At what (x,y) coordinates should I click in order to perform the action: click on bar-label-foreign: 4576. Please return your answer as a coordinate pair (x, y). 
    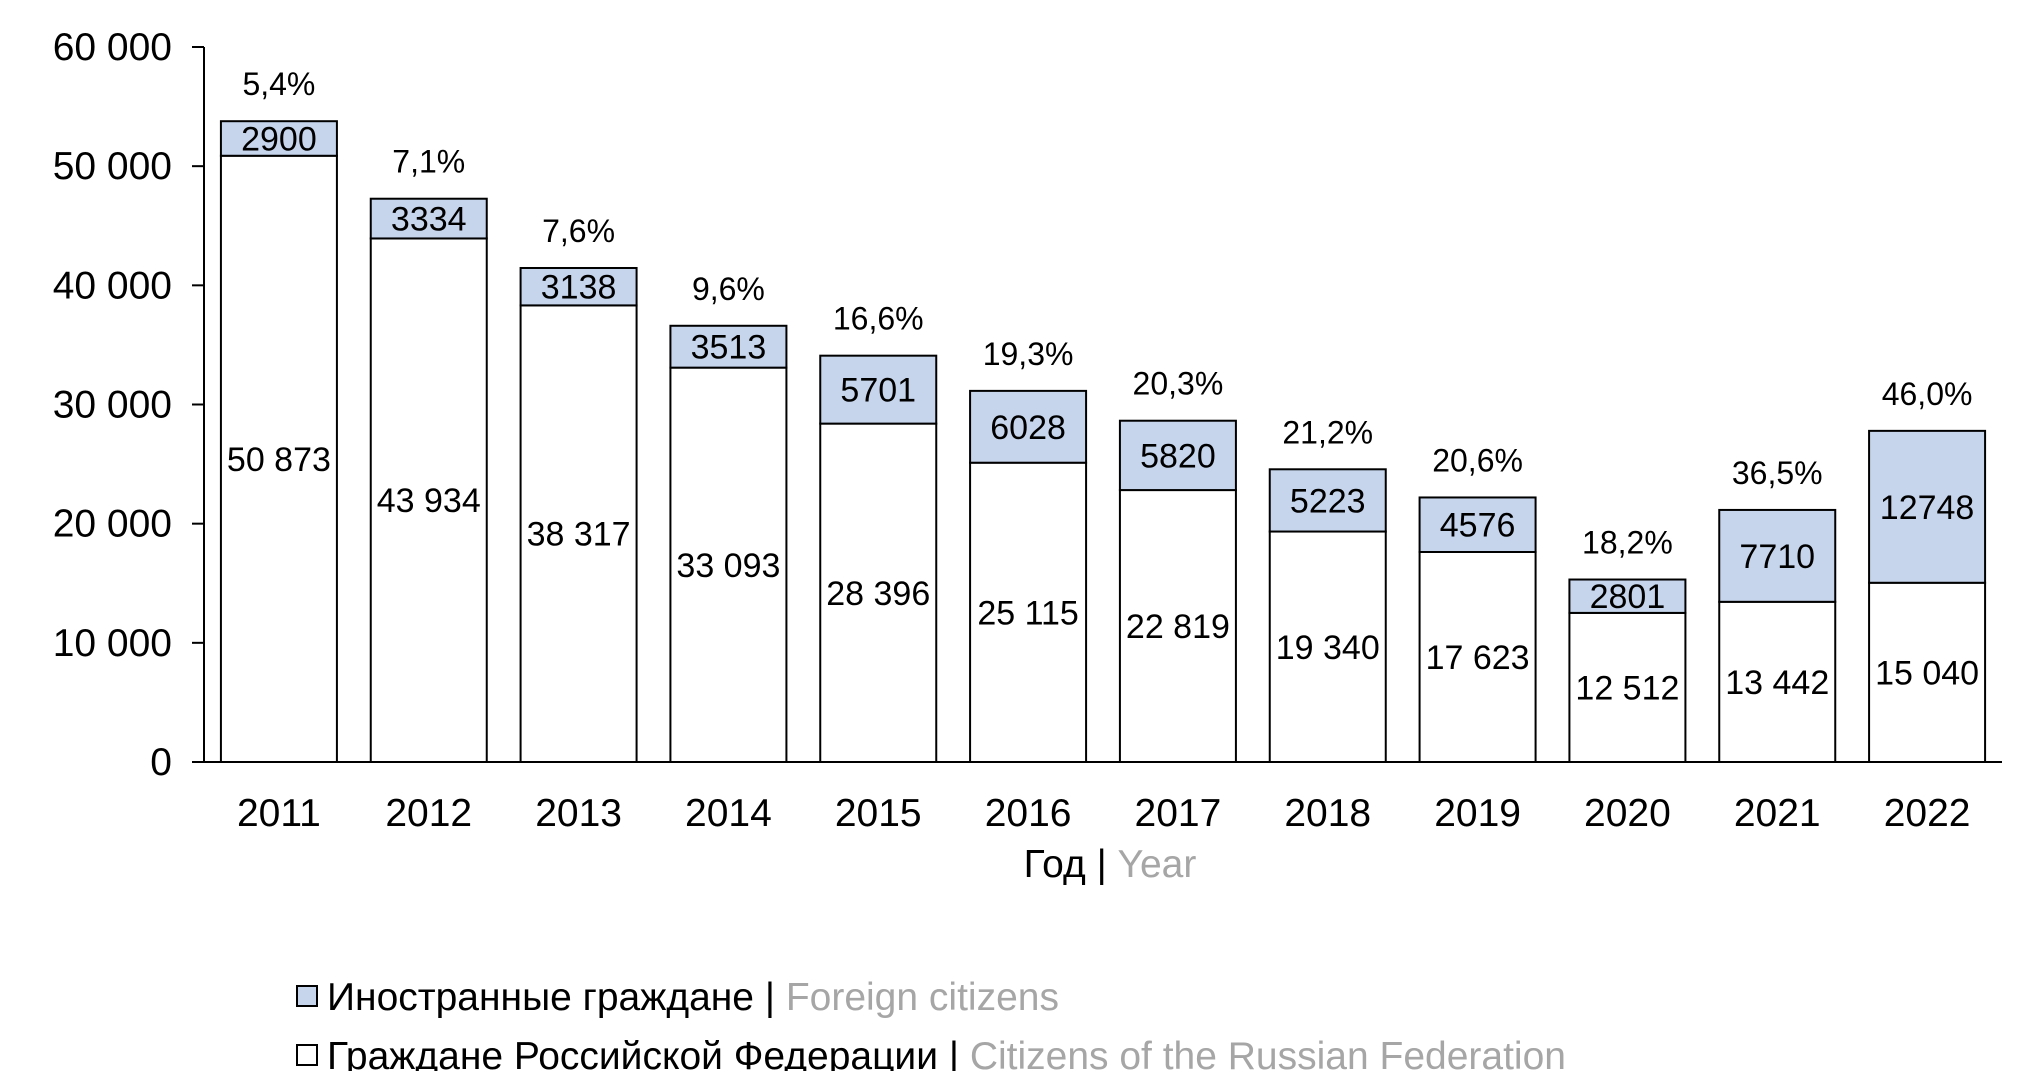
    Looking at the image, I should click on (1478, 526).